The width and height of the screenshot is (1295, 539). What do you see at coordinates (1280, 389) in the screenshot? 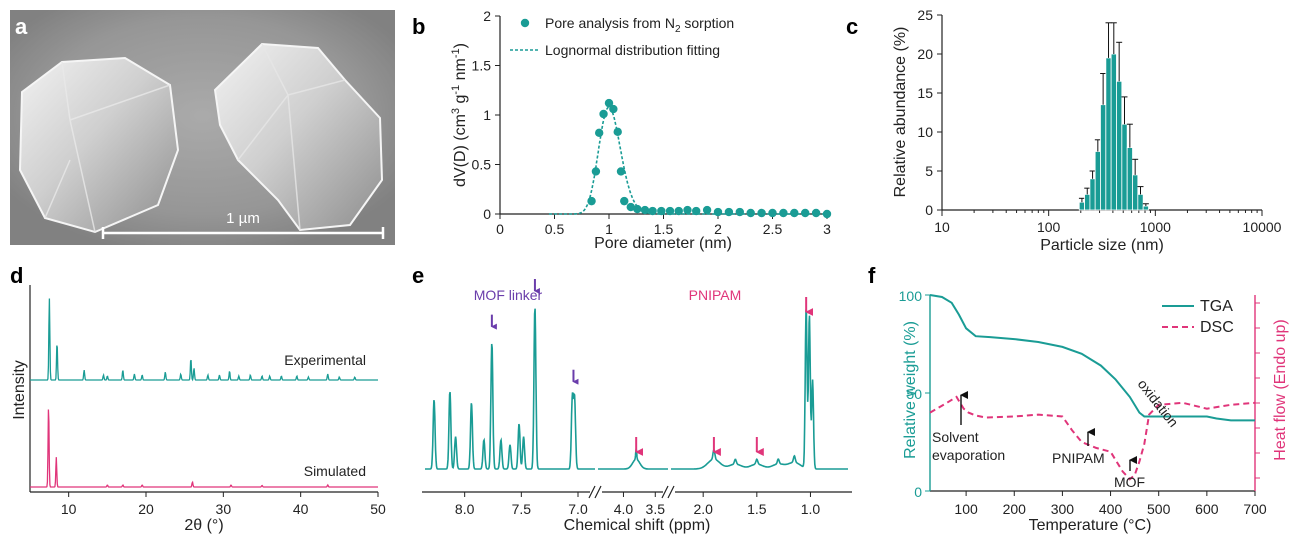
I see `axis-f-ylabel-right: Heat flow (Endo up)` at bounding box center [1280, 389].